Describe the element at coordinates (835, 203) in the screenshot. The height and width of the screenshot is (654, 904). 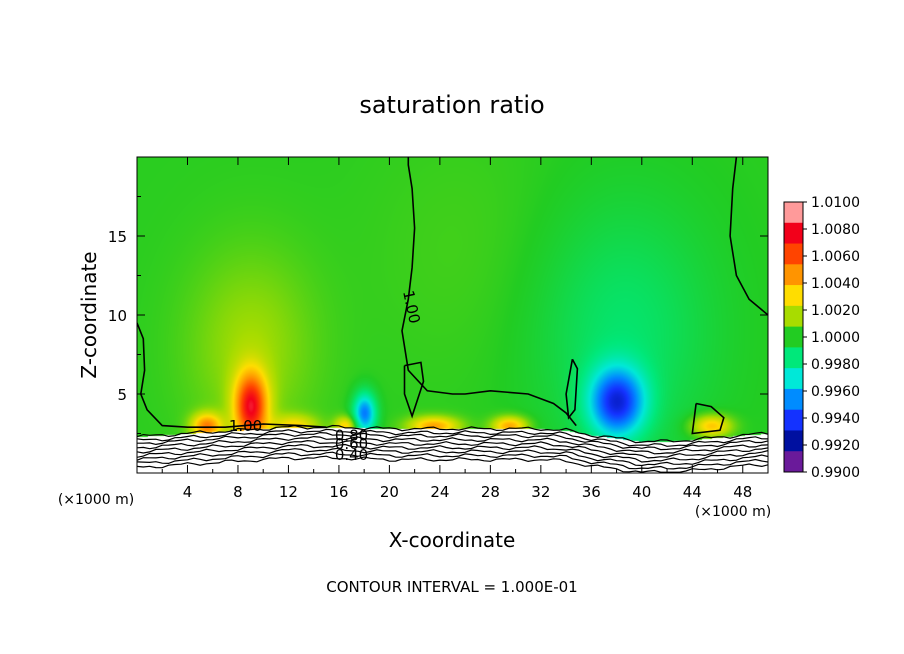
I see `colorbar-label: 1.0100` at that location.